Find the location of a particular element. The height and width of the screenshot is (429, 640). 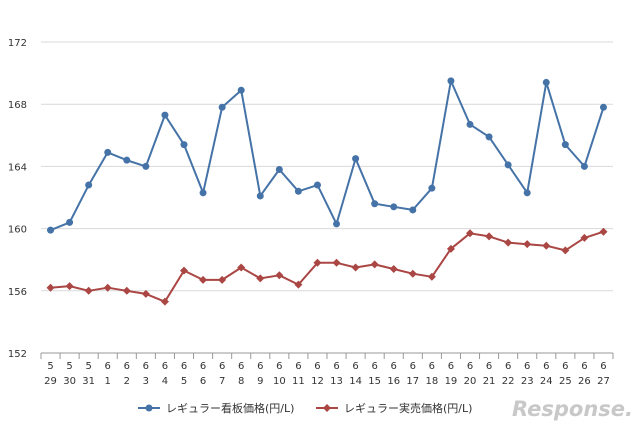

y-tick-label: 172 is located at coordinates (17, 43).